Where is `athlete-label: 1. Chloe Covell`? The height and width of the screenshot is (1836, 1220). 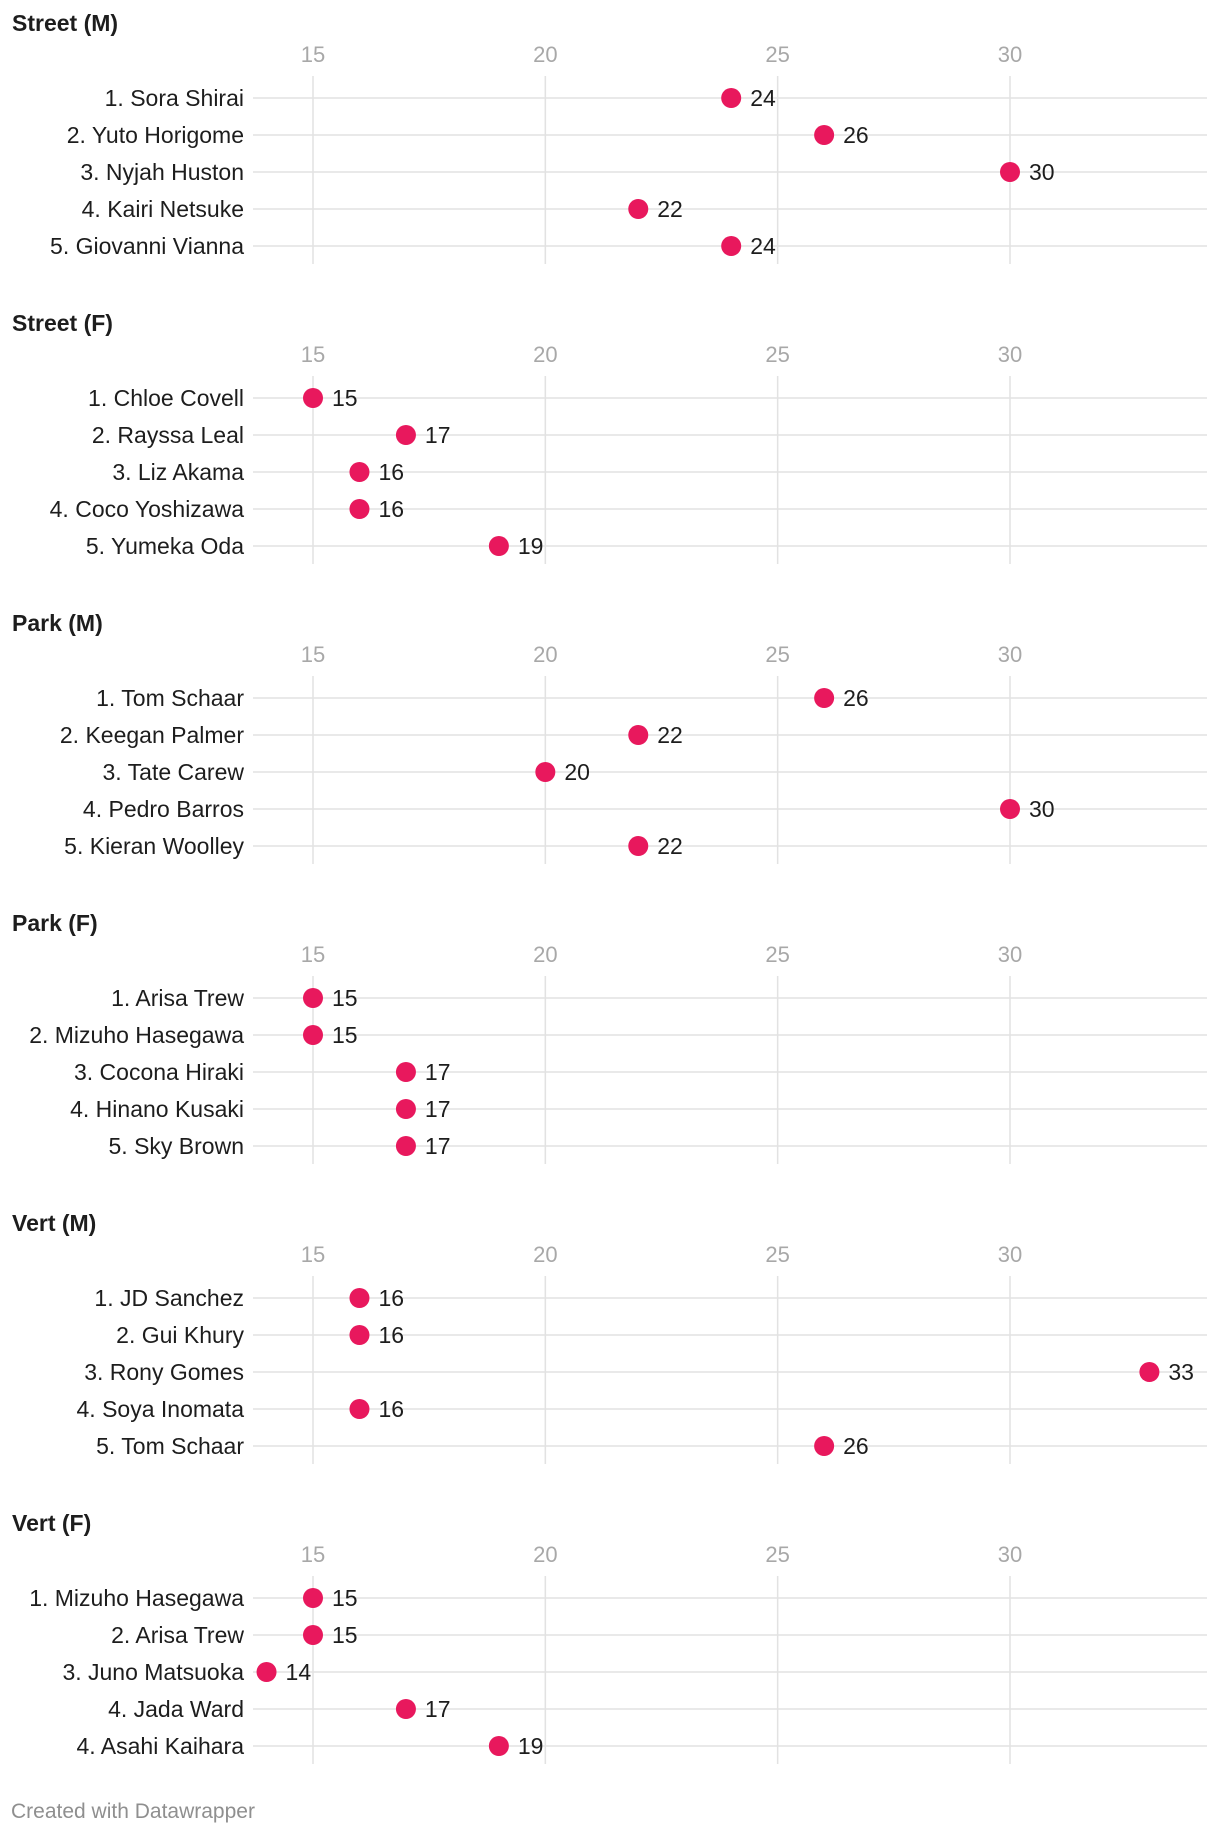 athlete-label: 1. Chloe Covell is located at coordinates (166, 398).